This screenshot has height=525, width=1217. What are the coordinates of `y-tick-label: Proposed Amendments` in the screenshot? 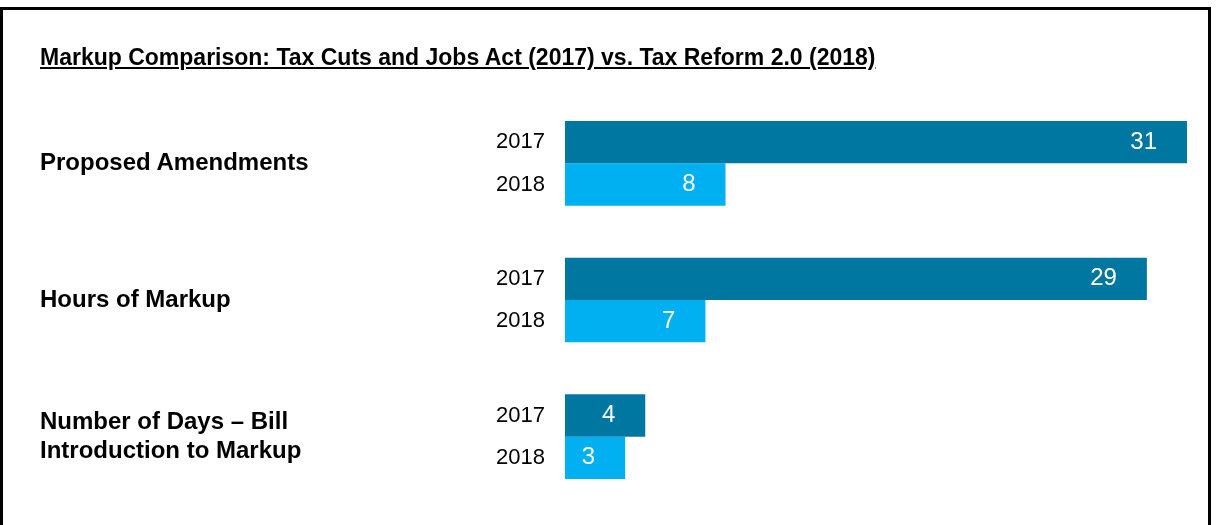 It's located at (174, 161).